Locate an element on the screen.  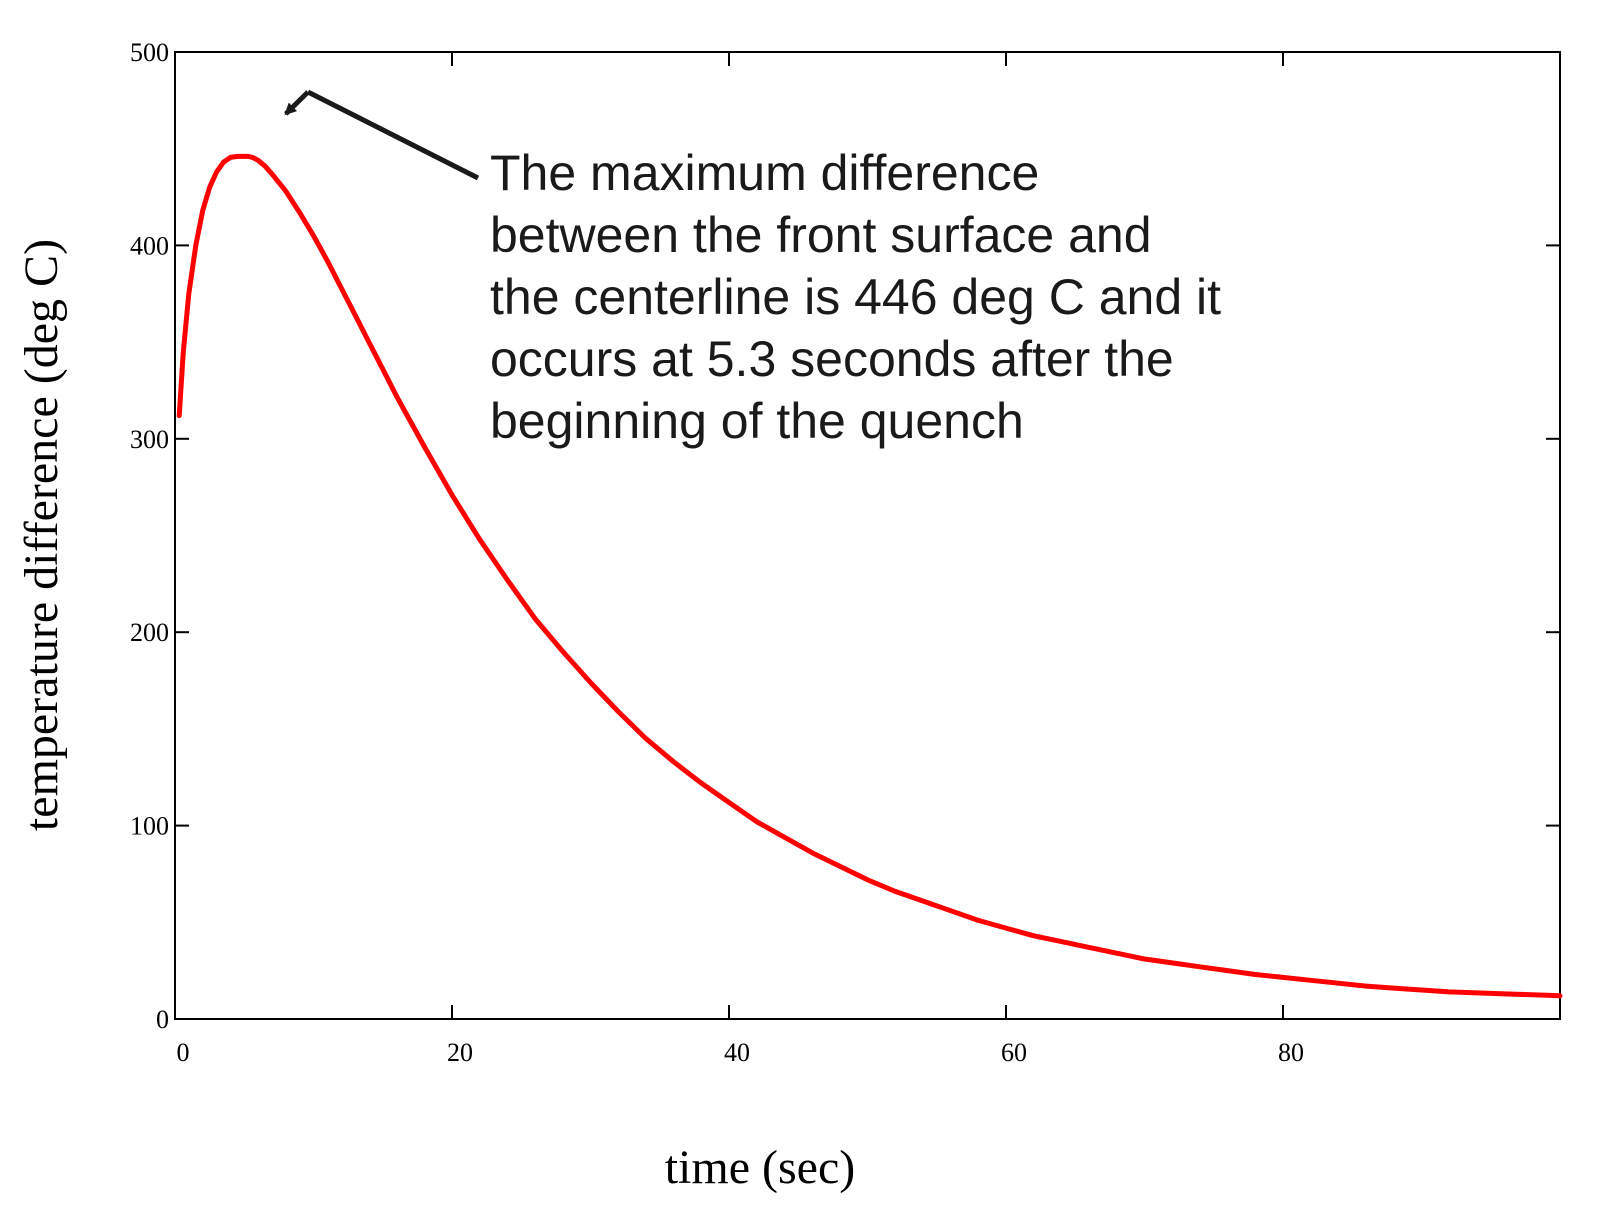
y-tick-label: 500 is located at coordinates (149, 52).